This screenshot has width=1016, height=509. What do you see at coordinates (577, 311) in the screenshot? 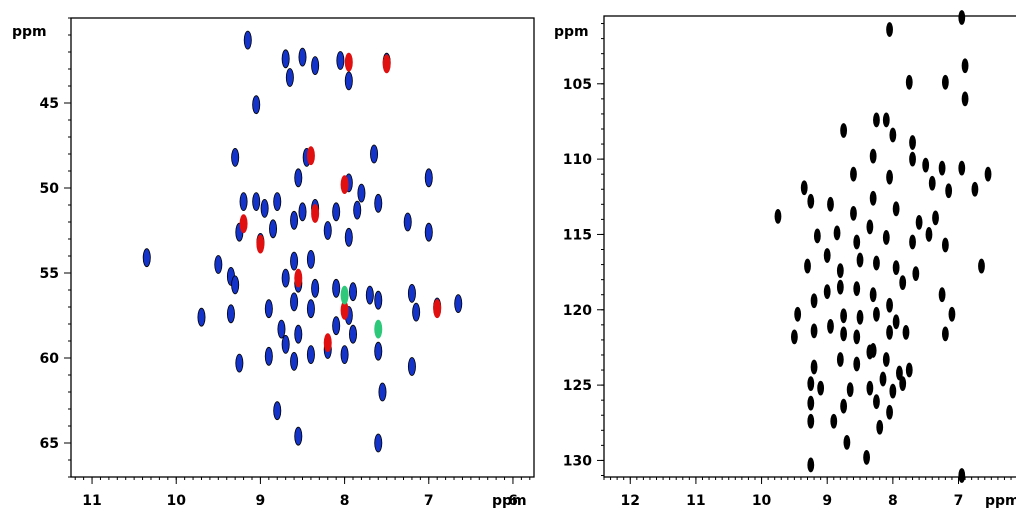
I see `right-y-tick-label: 120` at bounding box center [577, 311].